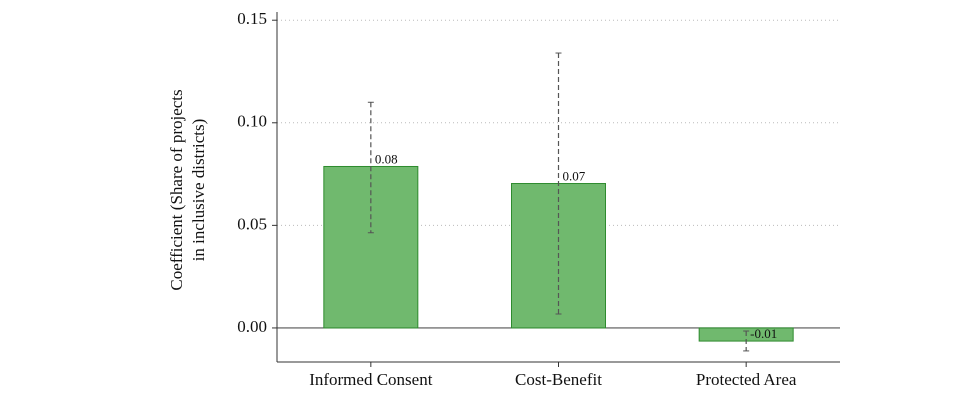 The image size is (979, 402). I want to click on y-tick-label: 0.05, so click(252, 223).